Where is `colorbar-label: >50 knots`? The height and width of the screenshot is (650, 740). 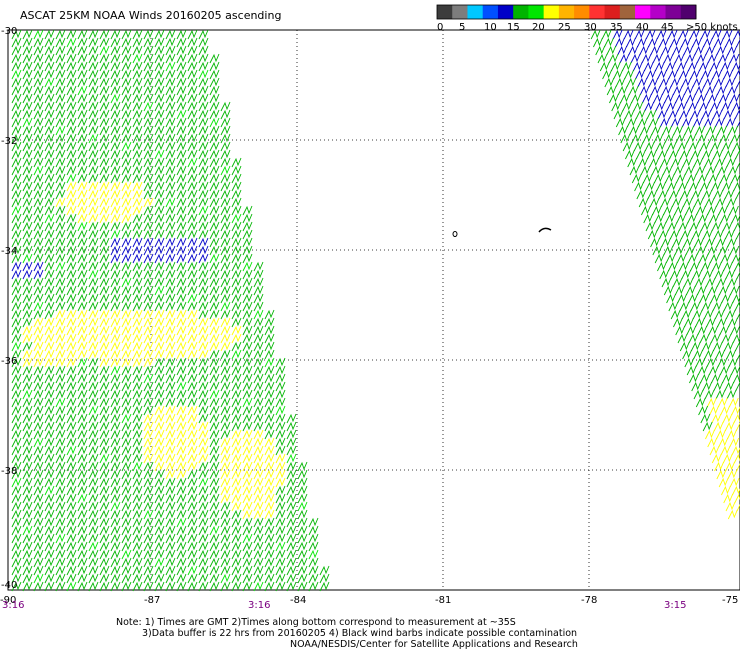 colorbar-label: >50 knots is located at coordinates (712, 27).